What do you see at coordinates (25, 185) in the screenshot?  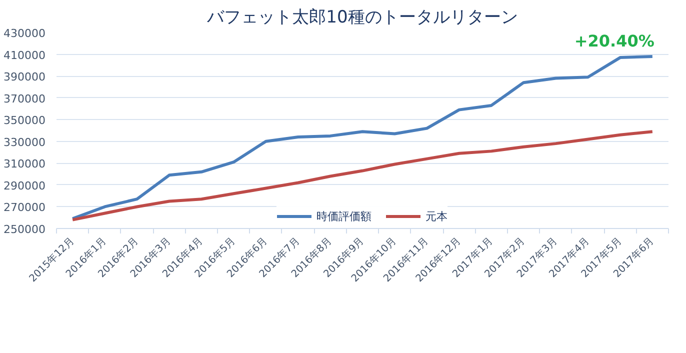 I see `y-tick-label: 290000` at bounding box center [25, 185].